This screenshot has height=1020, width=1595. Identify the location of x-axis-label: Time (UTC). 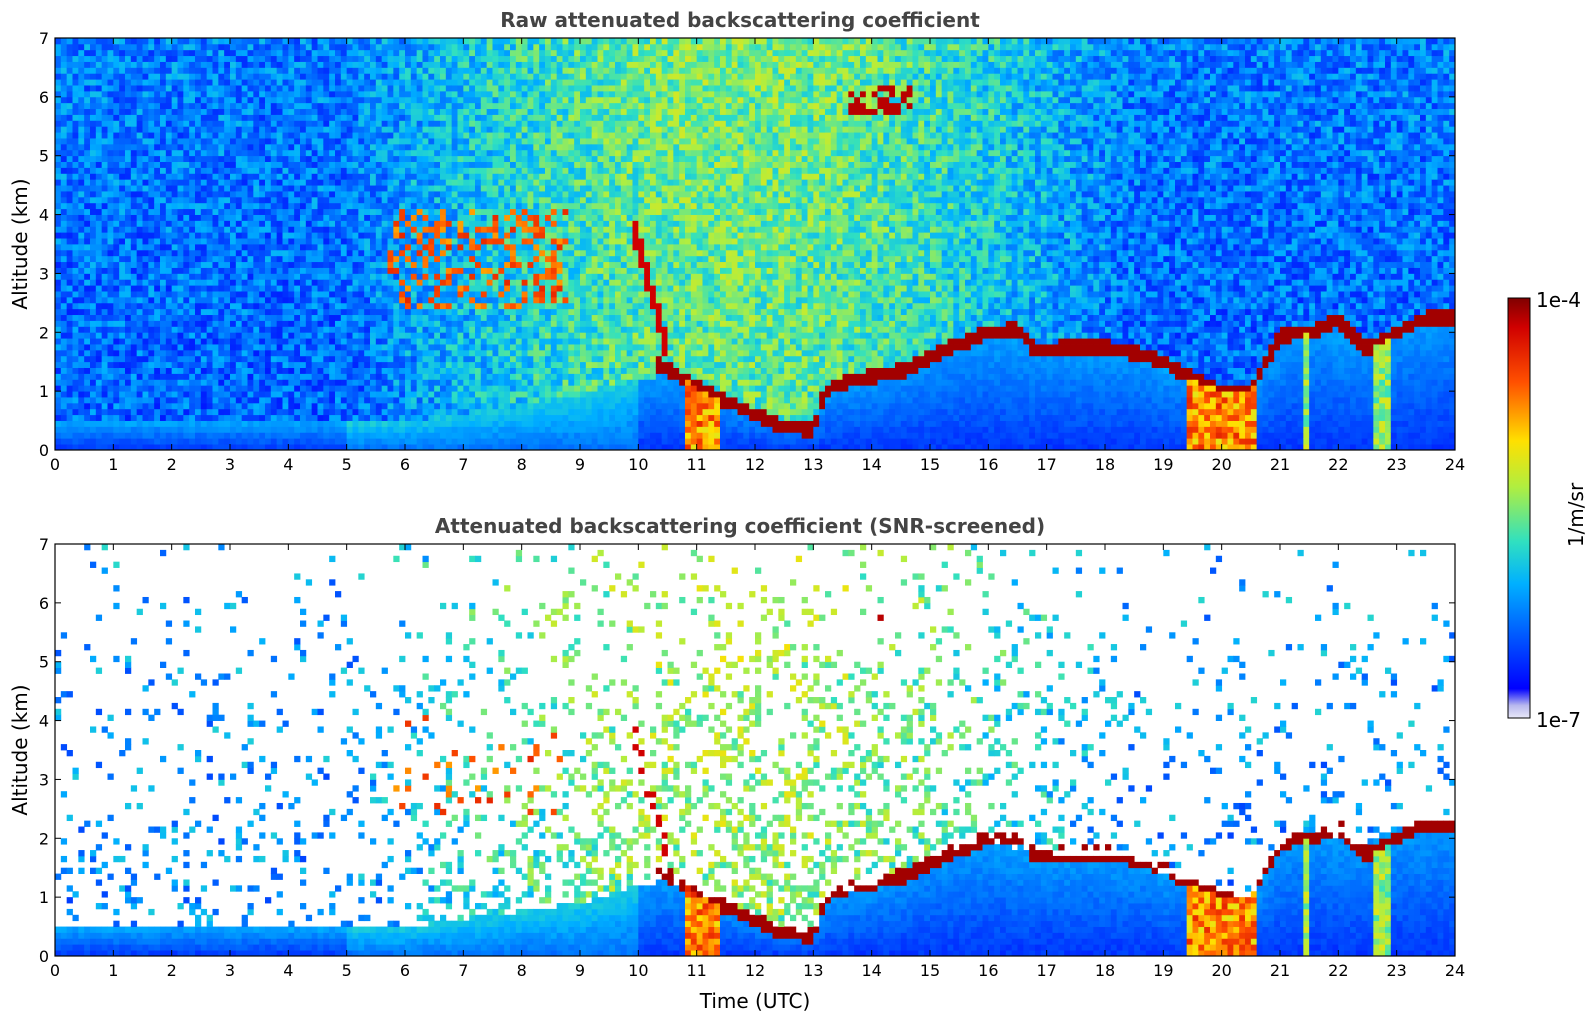
(755, 1001).